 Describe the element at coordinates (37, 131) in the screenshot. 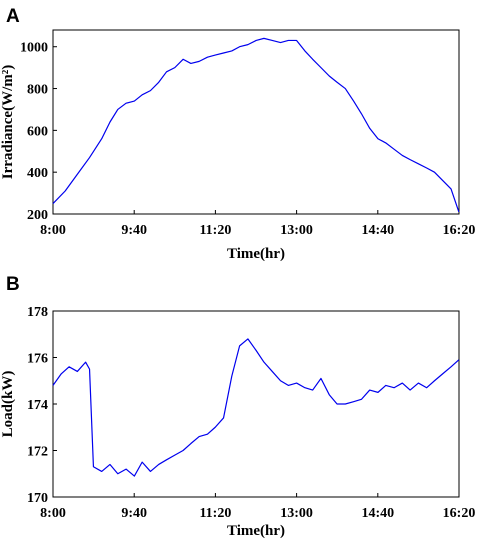

I see `y-tick-label: 600` at that location.